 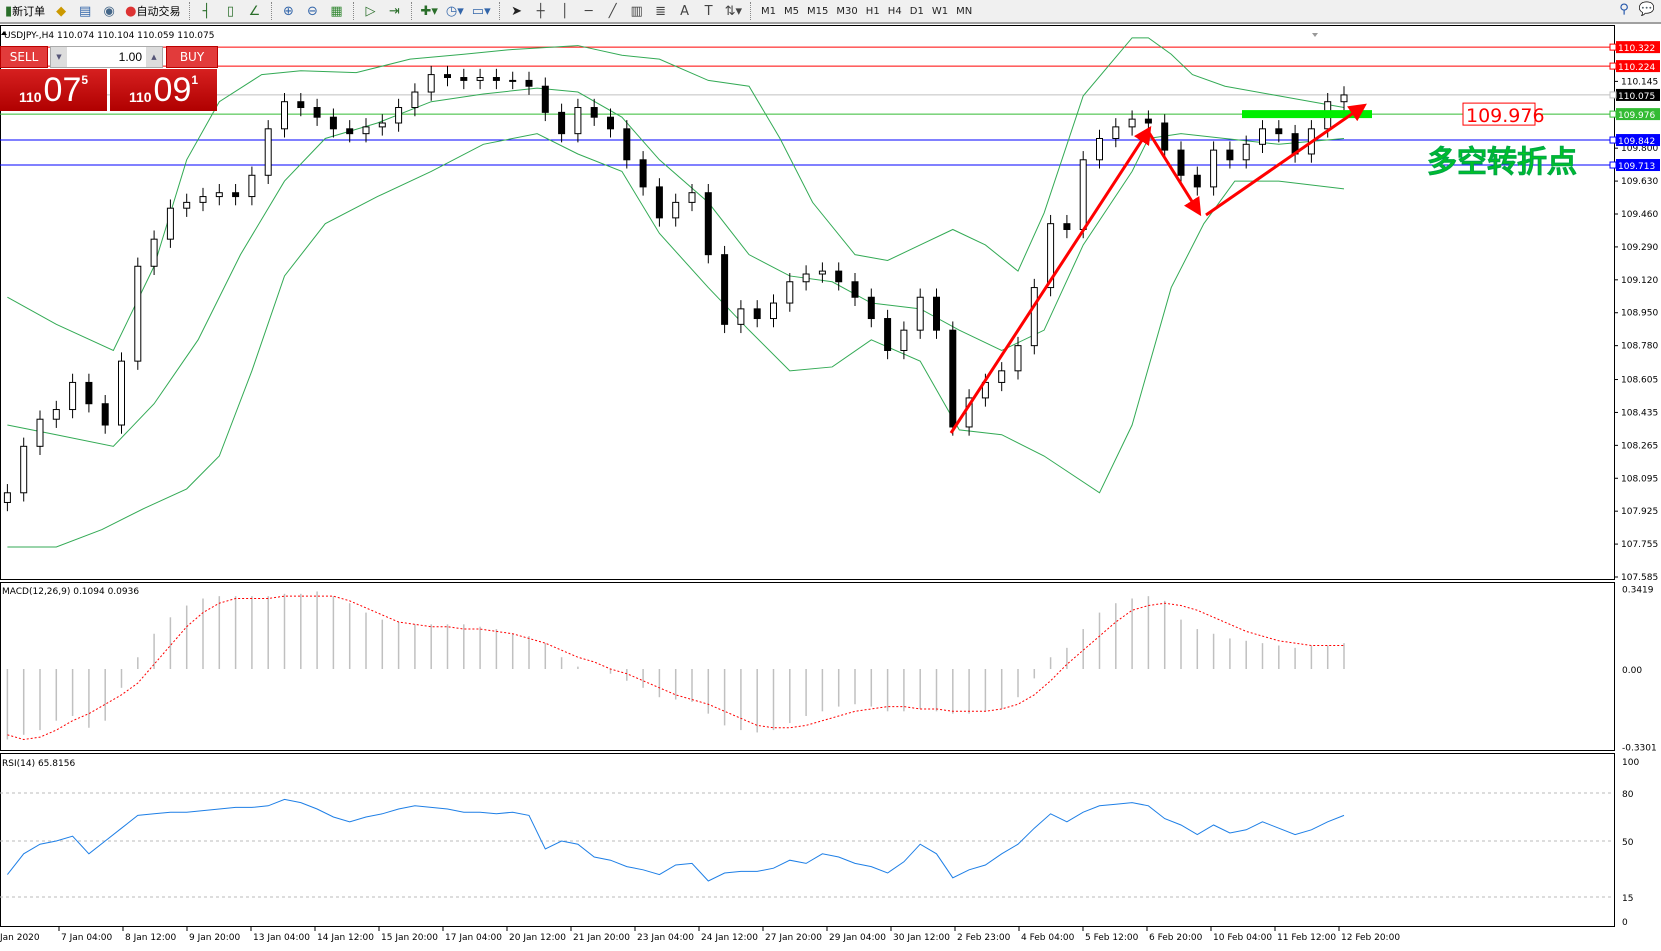 What do you see at coordinates (152, 11) in the screenshot?
I see `auto-trading-button: ● 自动交易` at bounding box center [152, 11].